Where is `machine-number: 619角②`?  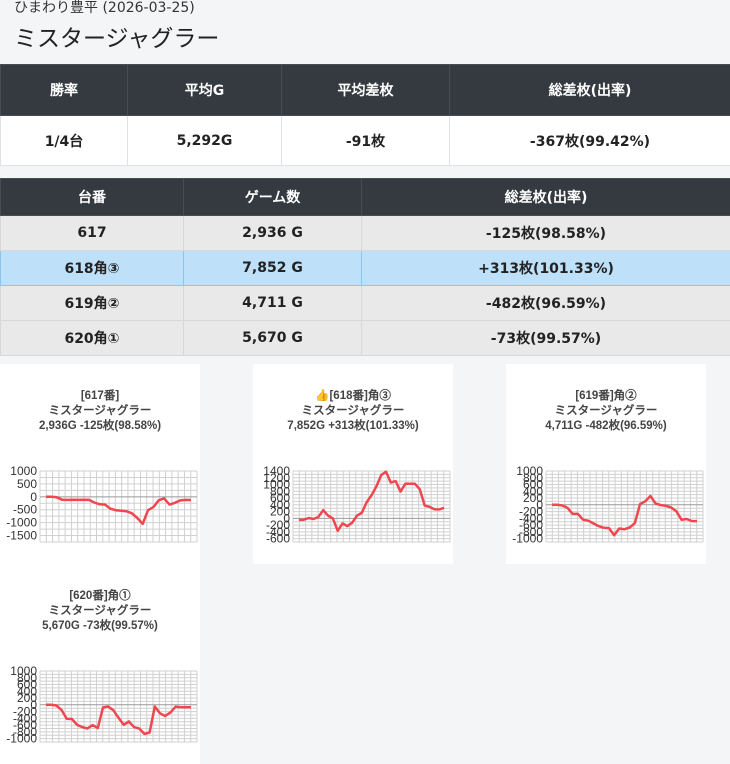
machine-number: 619角② is located at coordinates (92, 303).